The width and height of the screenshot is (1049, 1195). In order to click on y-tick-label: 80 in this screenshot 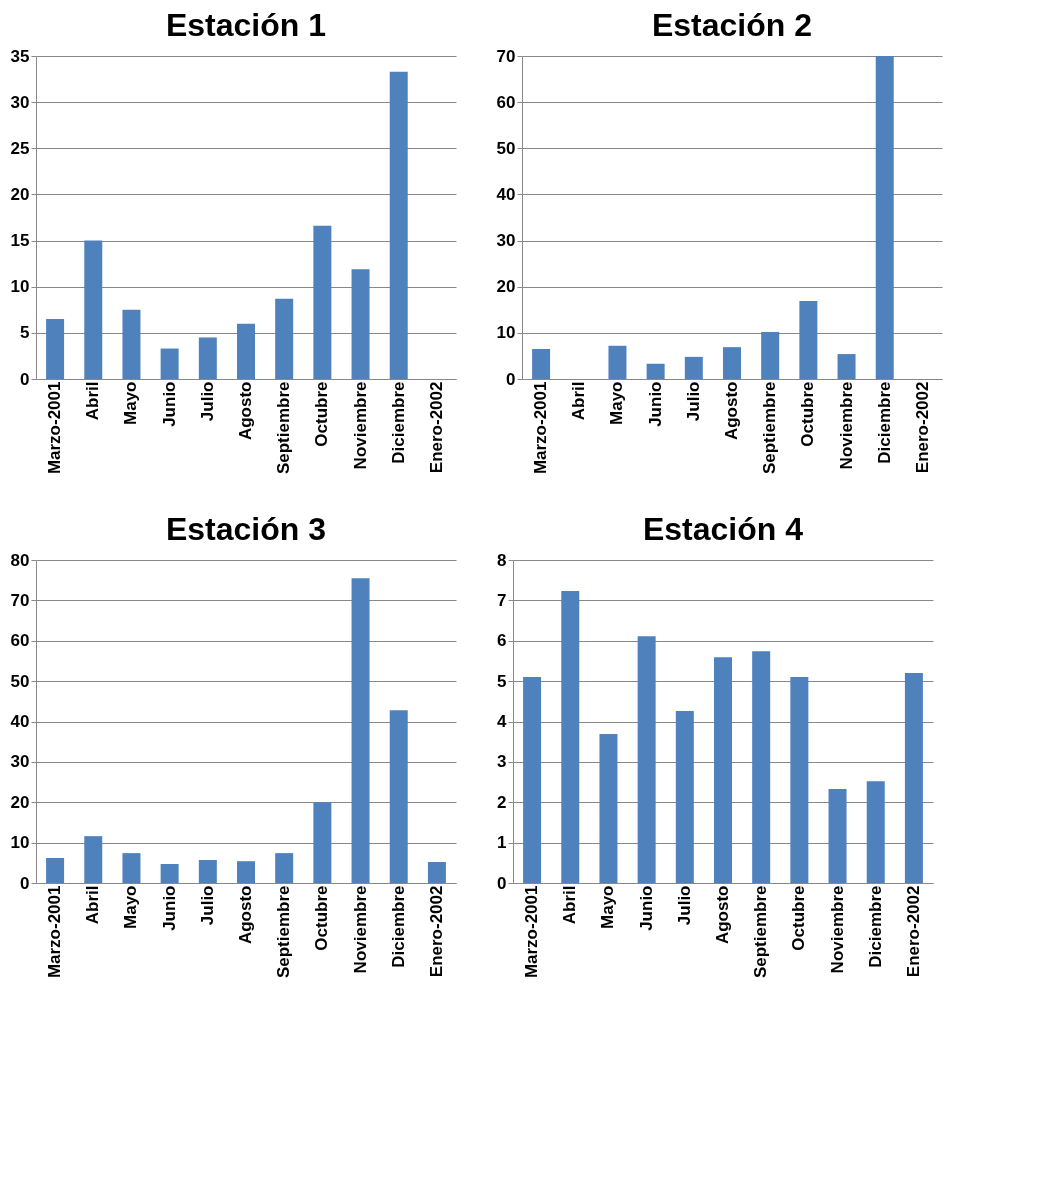, I will do `click(20, 560)`.